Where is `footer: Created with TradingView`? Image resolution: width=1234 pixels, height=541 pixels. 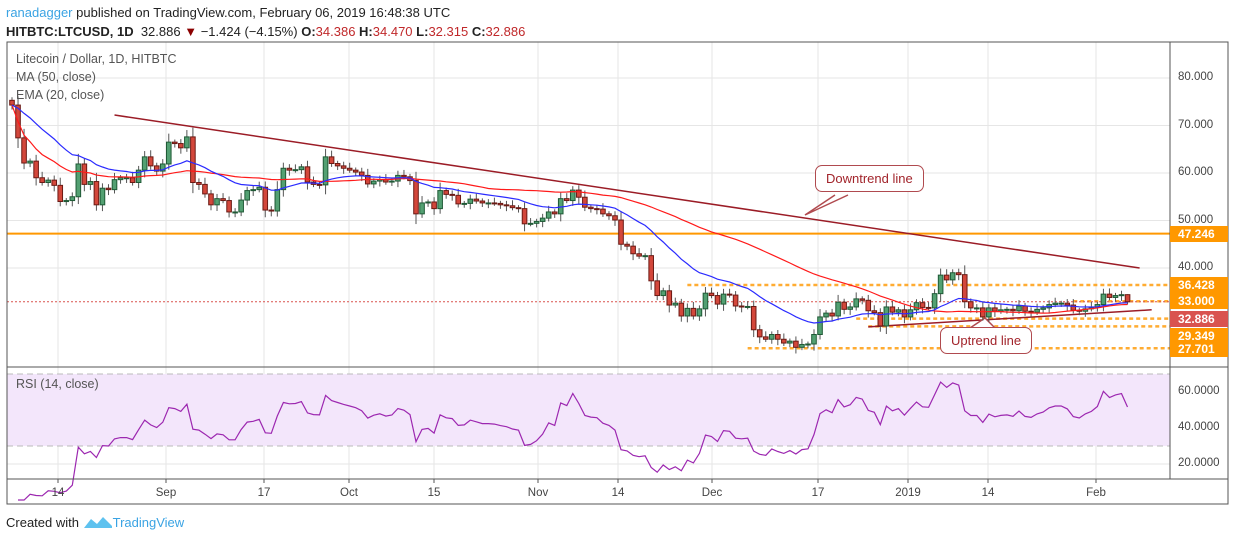
footer: Created with TradingView is located at coordinates (95, 522).